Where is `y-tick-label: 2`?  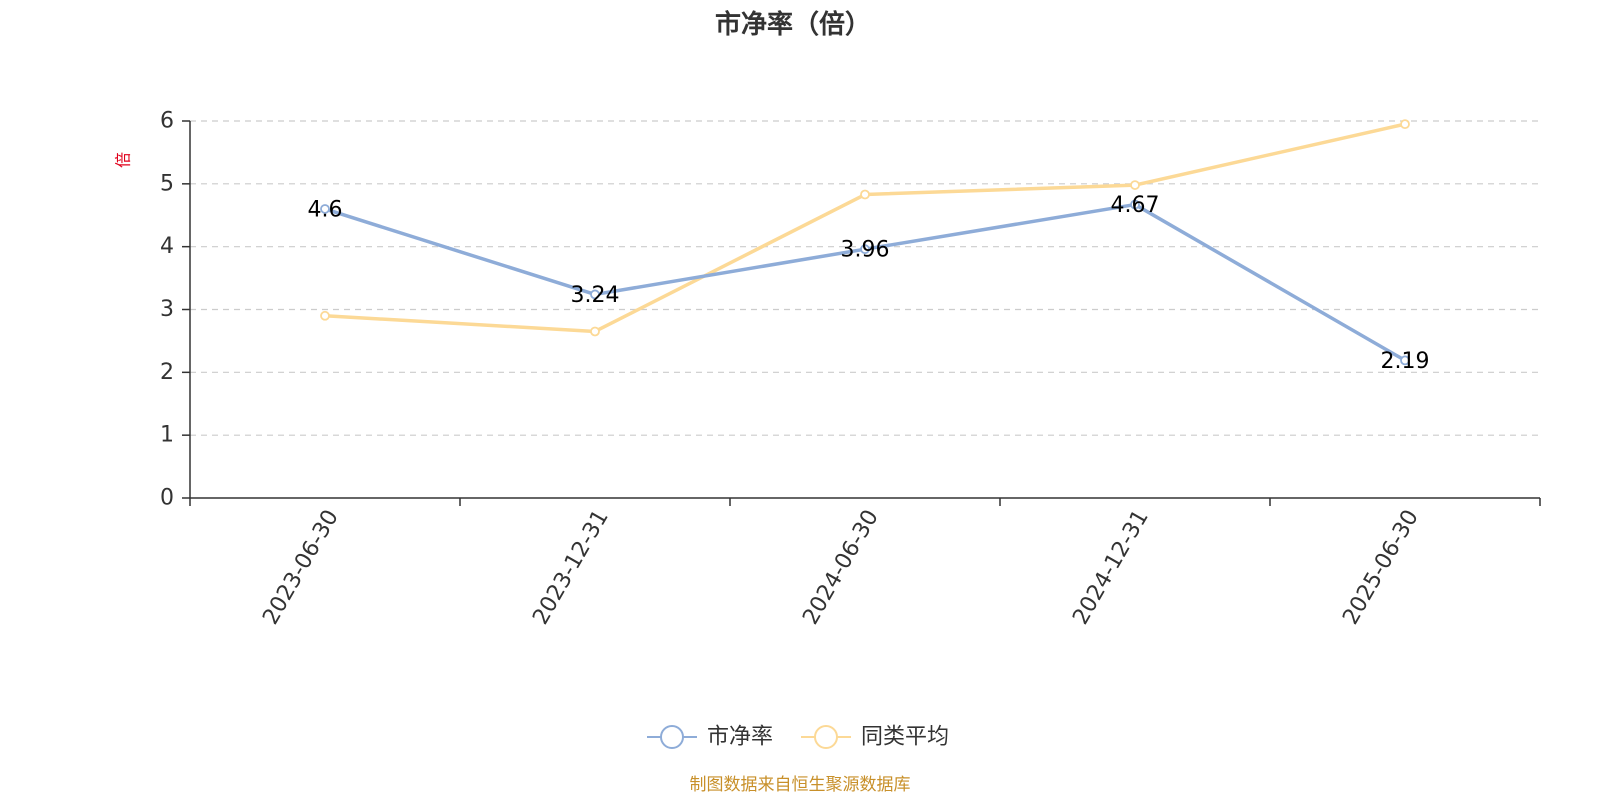 y-tick-label: 2 is located at coordinates (167, 372).